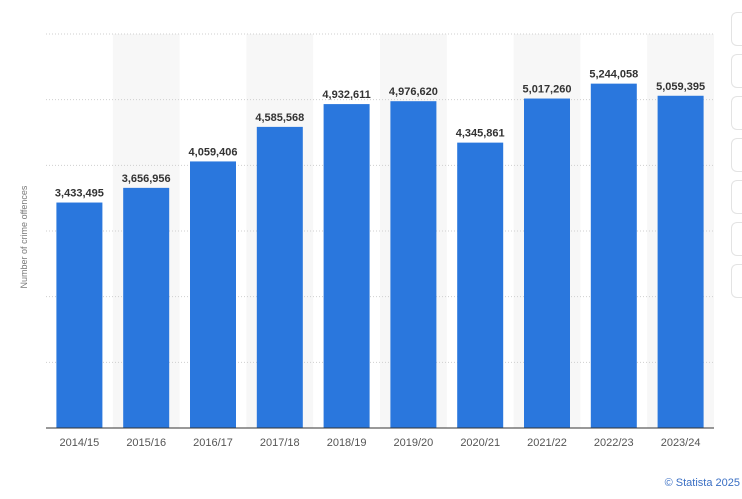 The width and height of the screenshot is (742, 499). I want to click on statista-credit-link: © Statista 2025, so click(702, 483).